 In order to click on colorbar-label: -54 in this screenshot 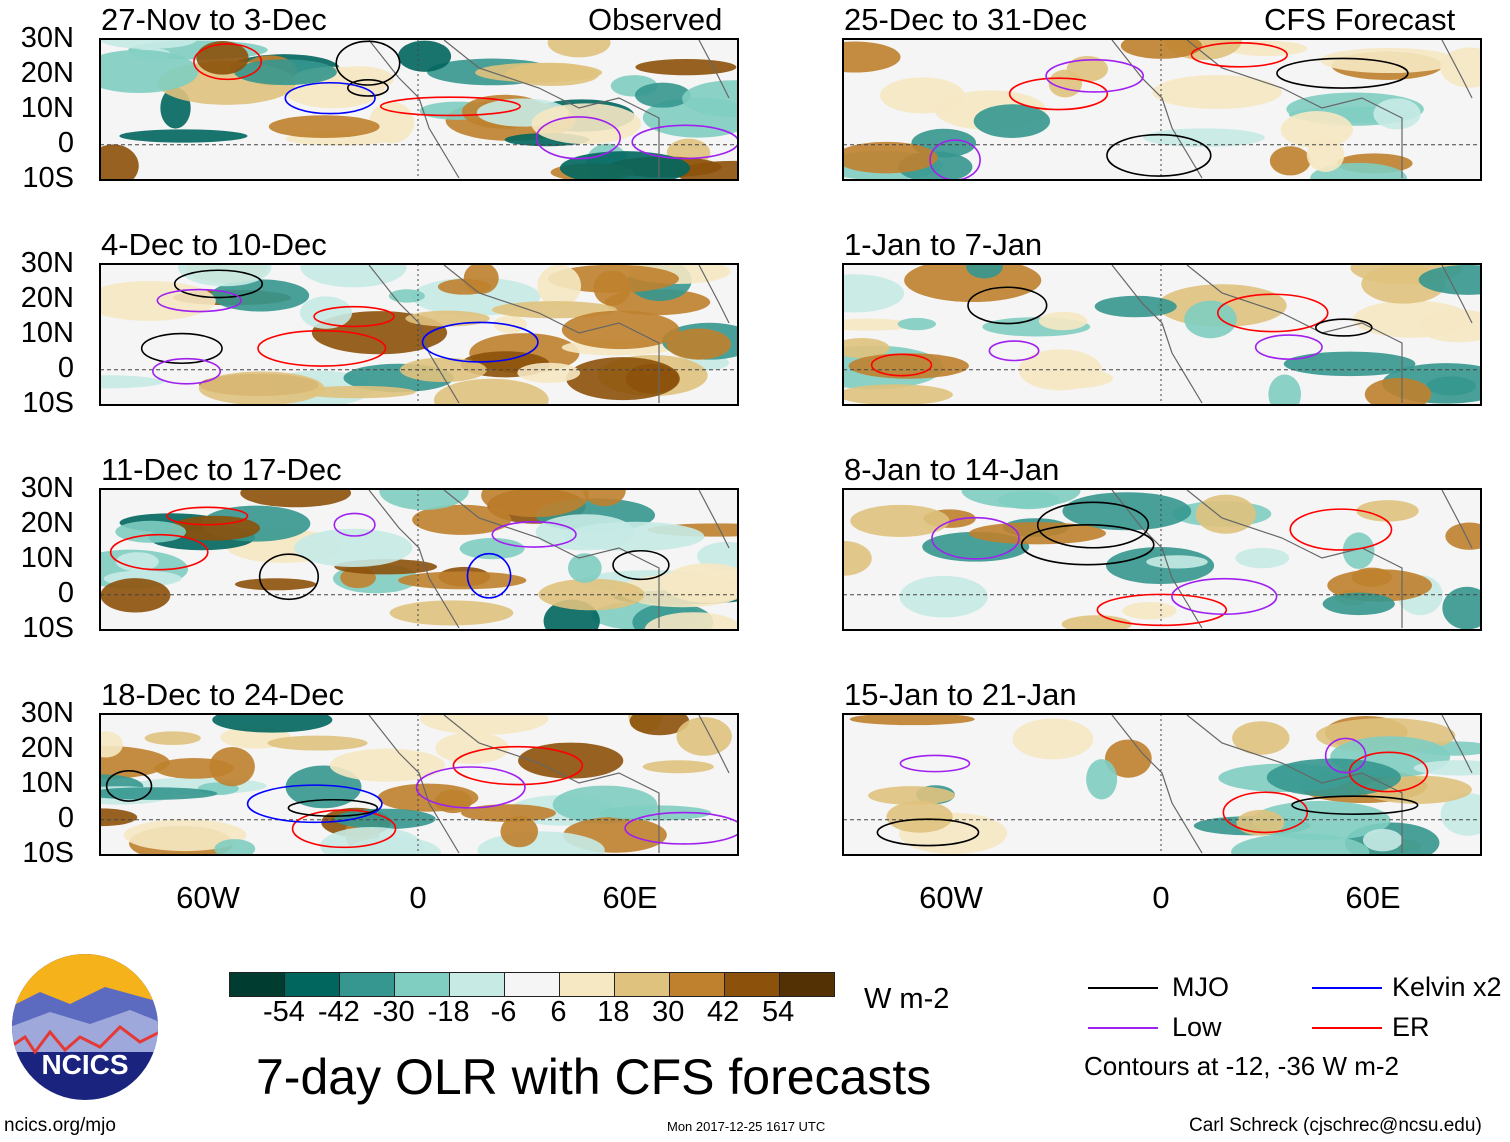, I will do `click(283, 1012)`.